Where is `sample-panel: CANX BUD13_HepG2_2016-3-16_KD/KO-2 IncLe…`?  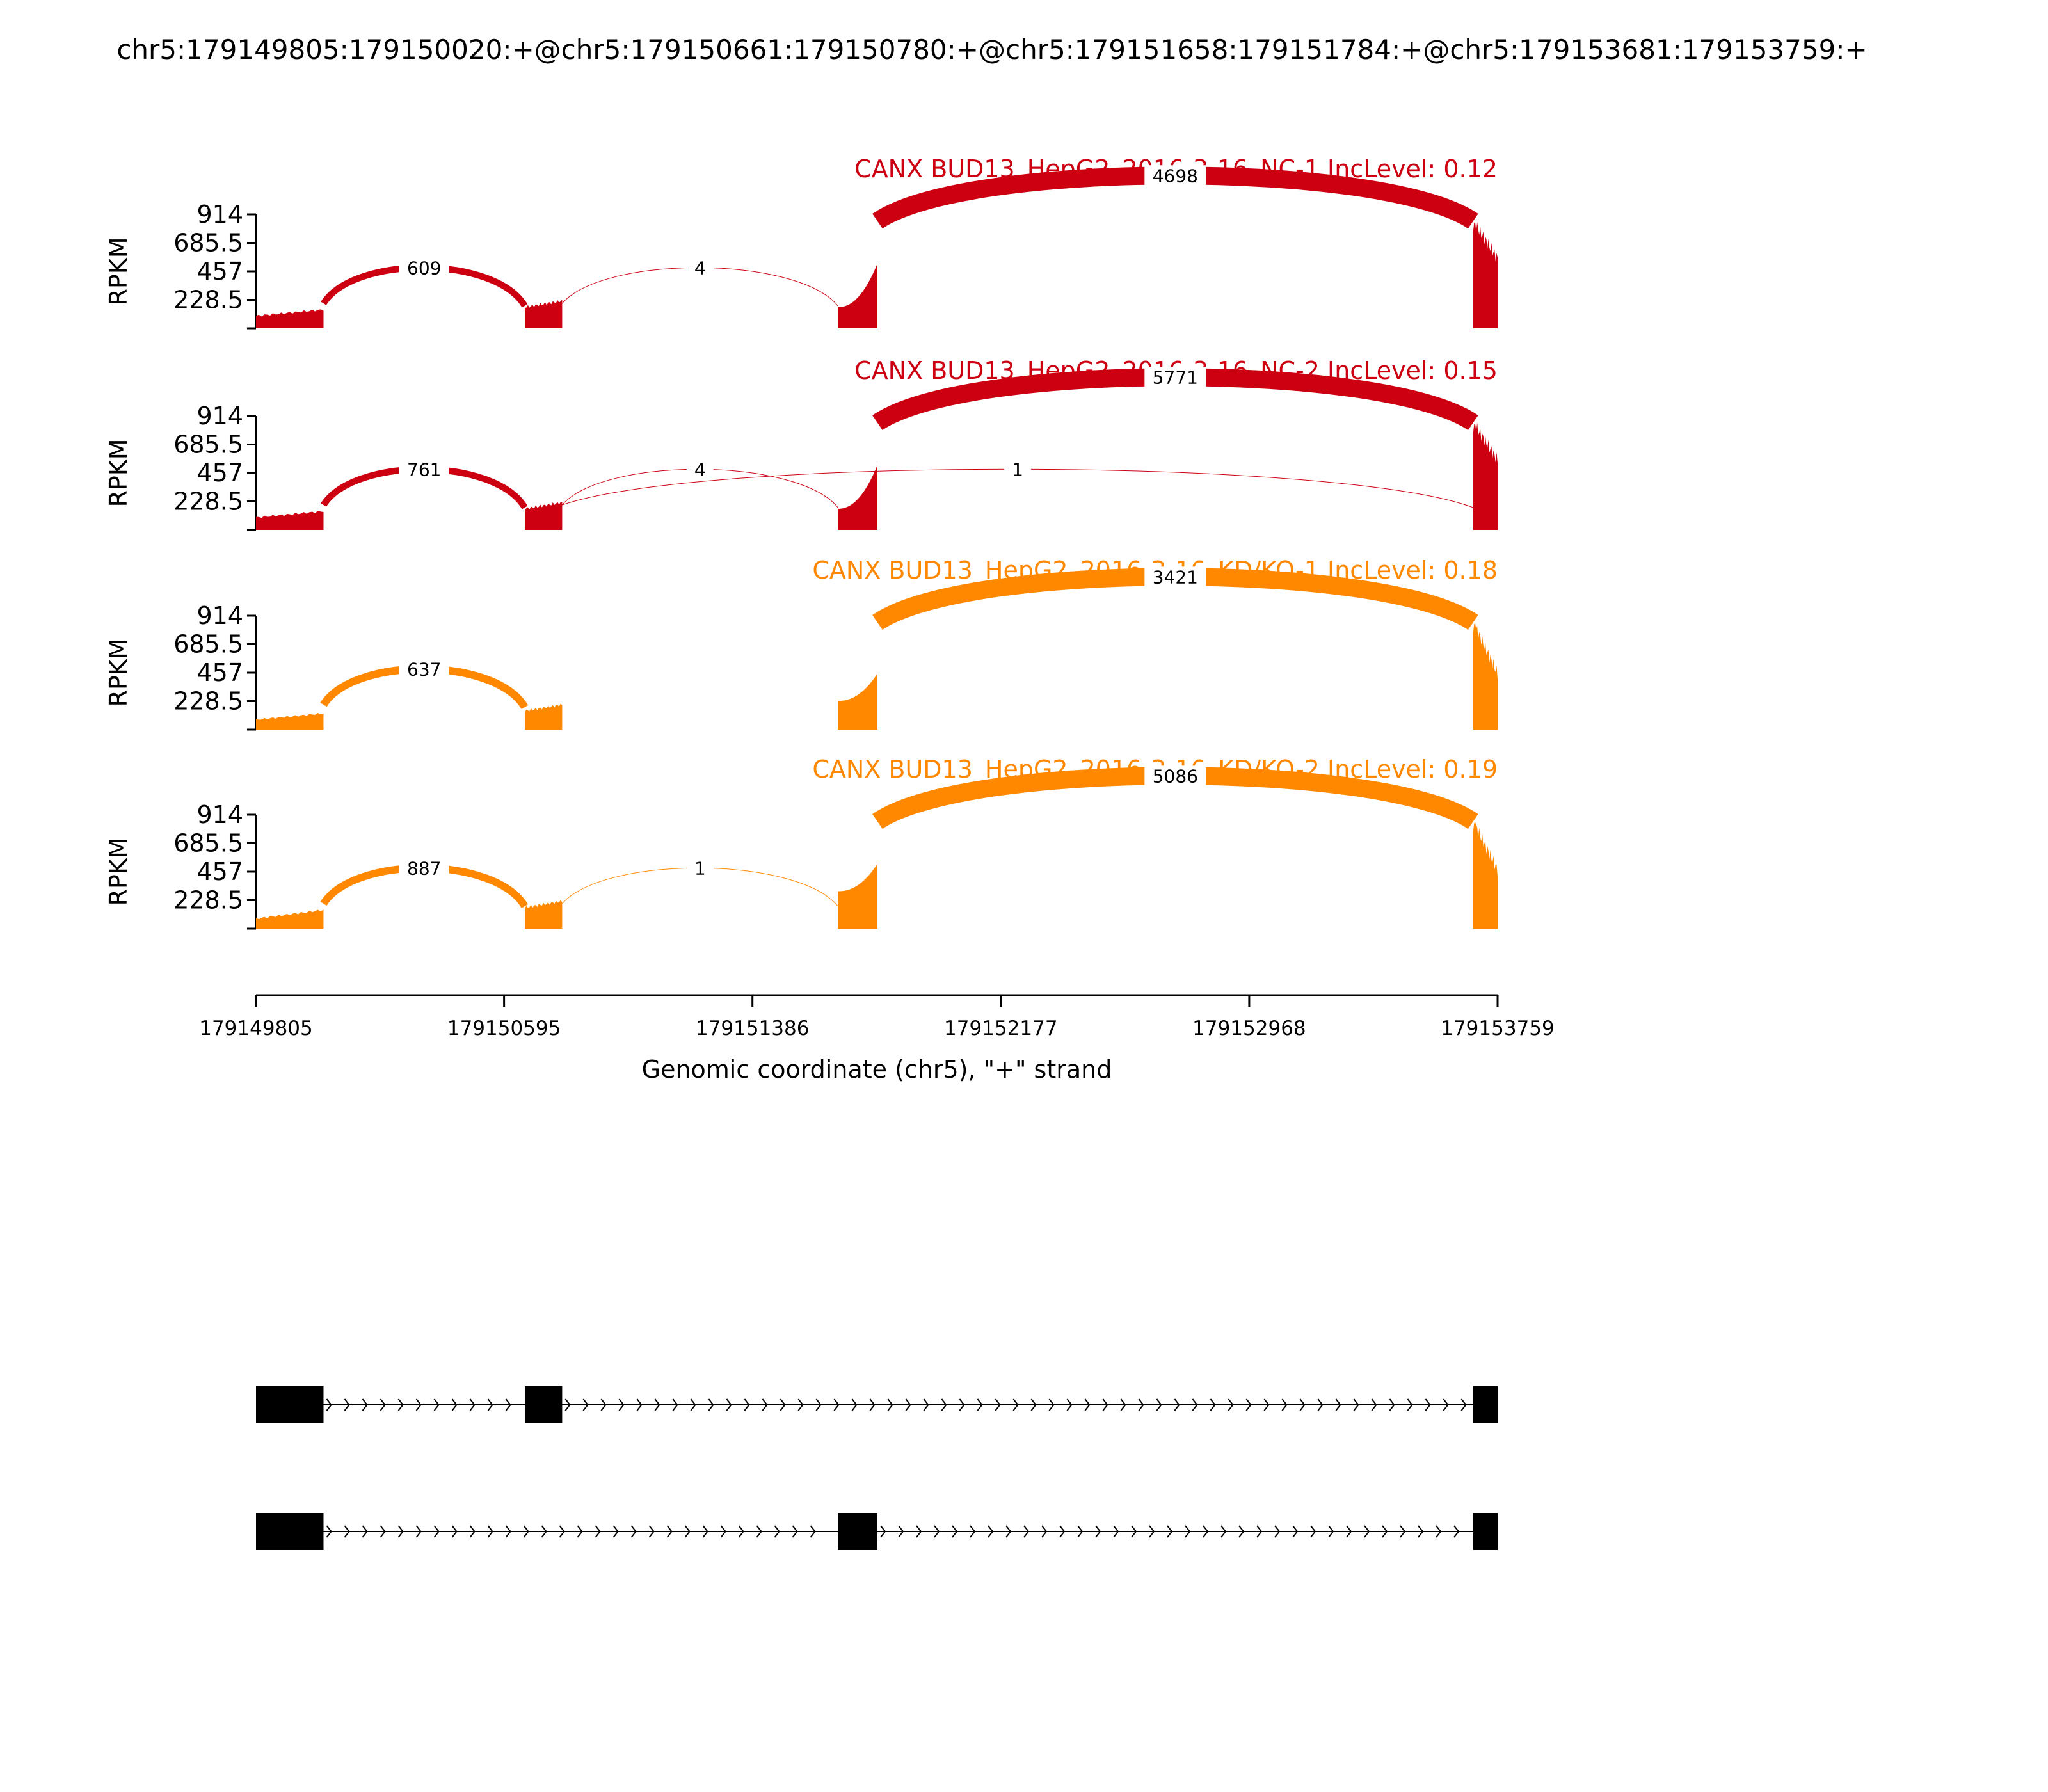 sample-panel: CANX BUD13_HepG2_2016-3-16_KD/KO-2 IncLe… is located at coordinates (801, 842).